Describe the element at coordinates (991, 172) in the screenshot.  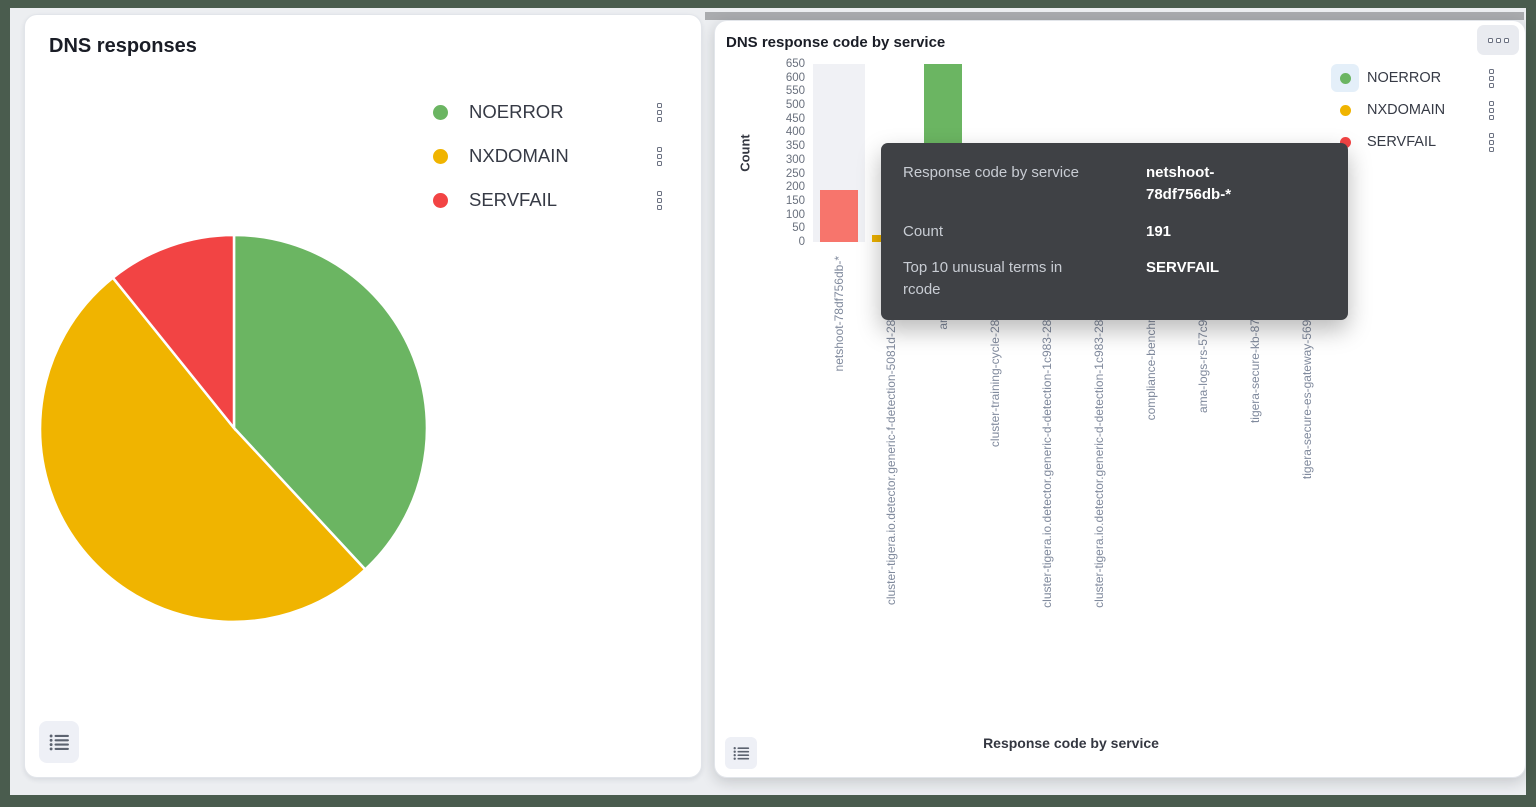
I see `tooltip-row-label: Response code by service` at that location.